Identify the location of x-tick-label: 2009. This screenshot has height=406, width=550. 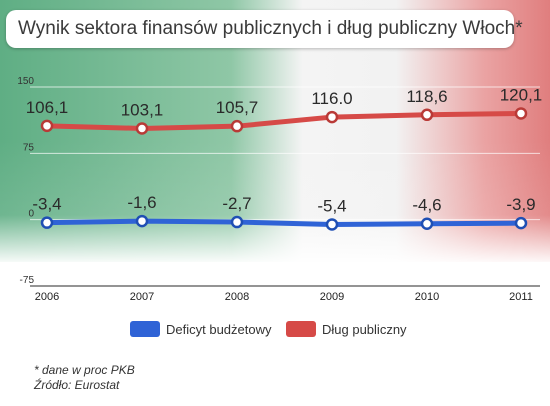
(332, 297).